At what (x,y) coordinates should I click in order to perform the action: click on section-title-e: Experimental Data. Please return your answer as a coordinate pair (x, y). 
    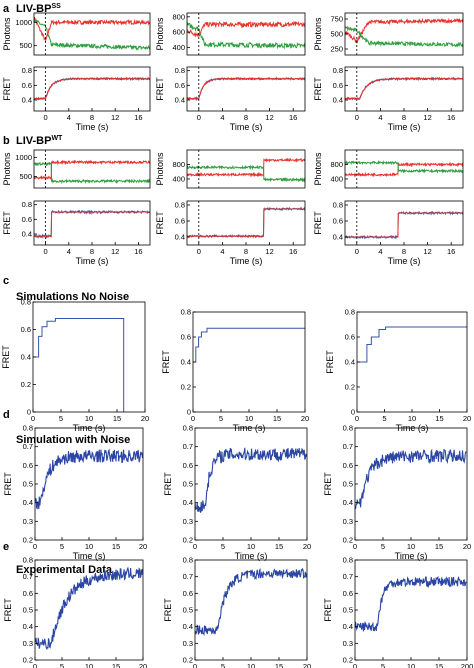
    Looking at the image, I should click on (64, 570).